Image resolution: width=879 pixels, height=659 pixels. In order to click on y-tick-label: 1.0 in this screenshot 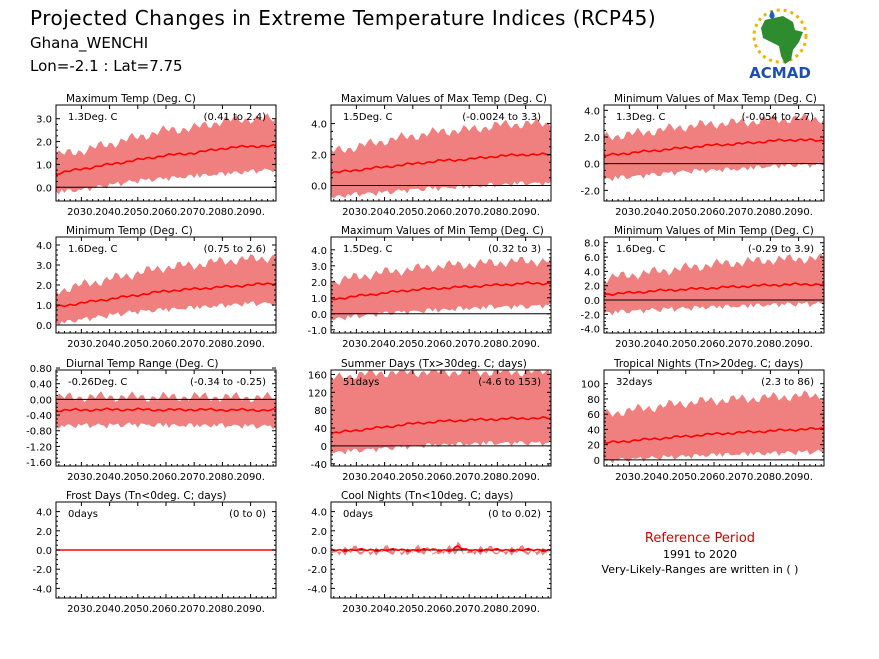, I will do `click(44, 306)`.